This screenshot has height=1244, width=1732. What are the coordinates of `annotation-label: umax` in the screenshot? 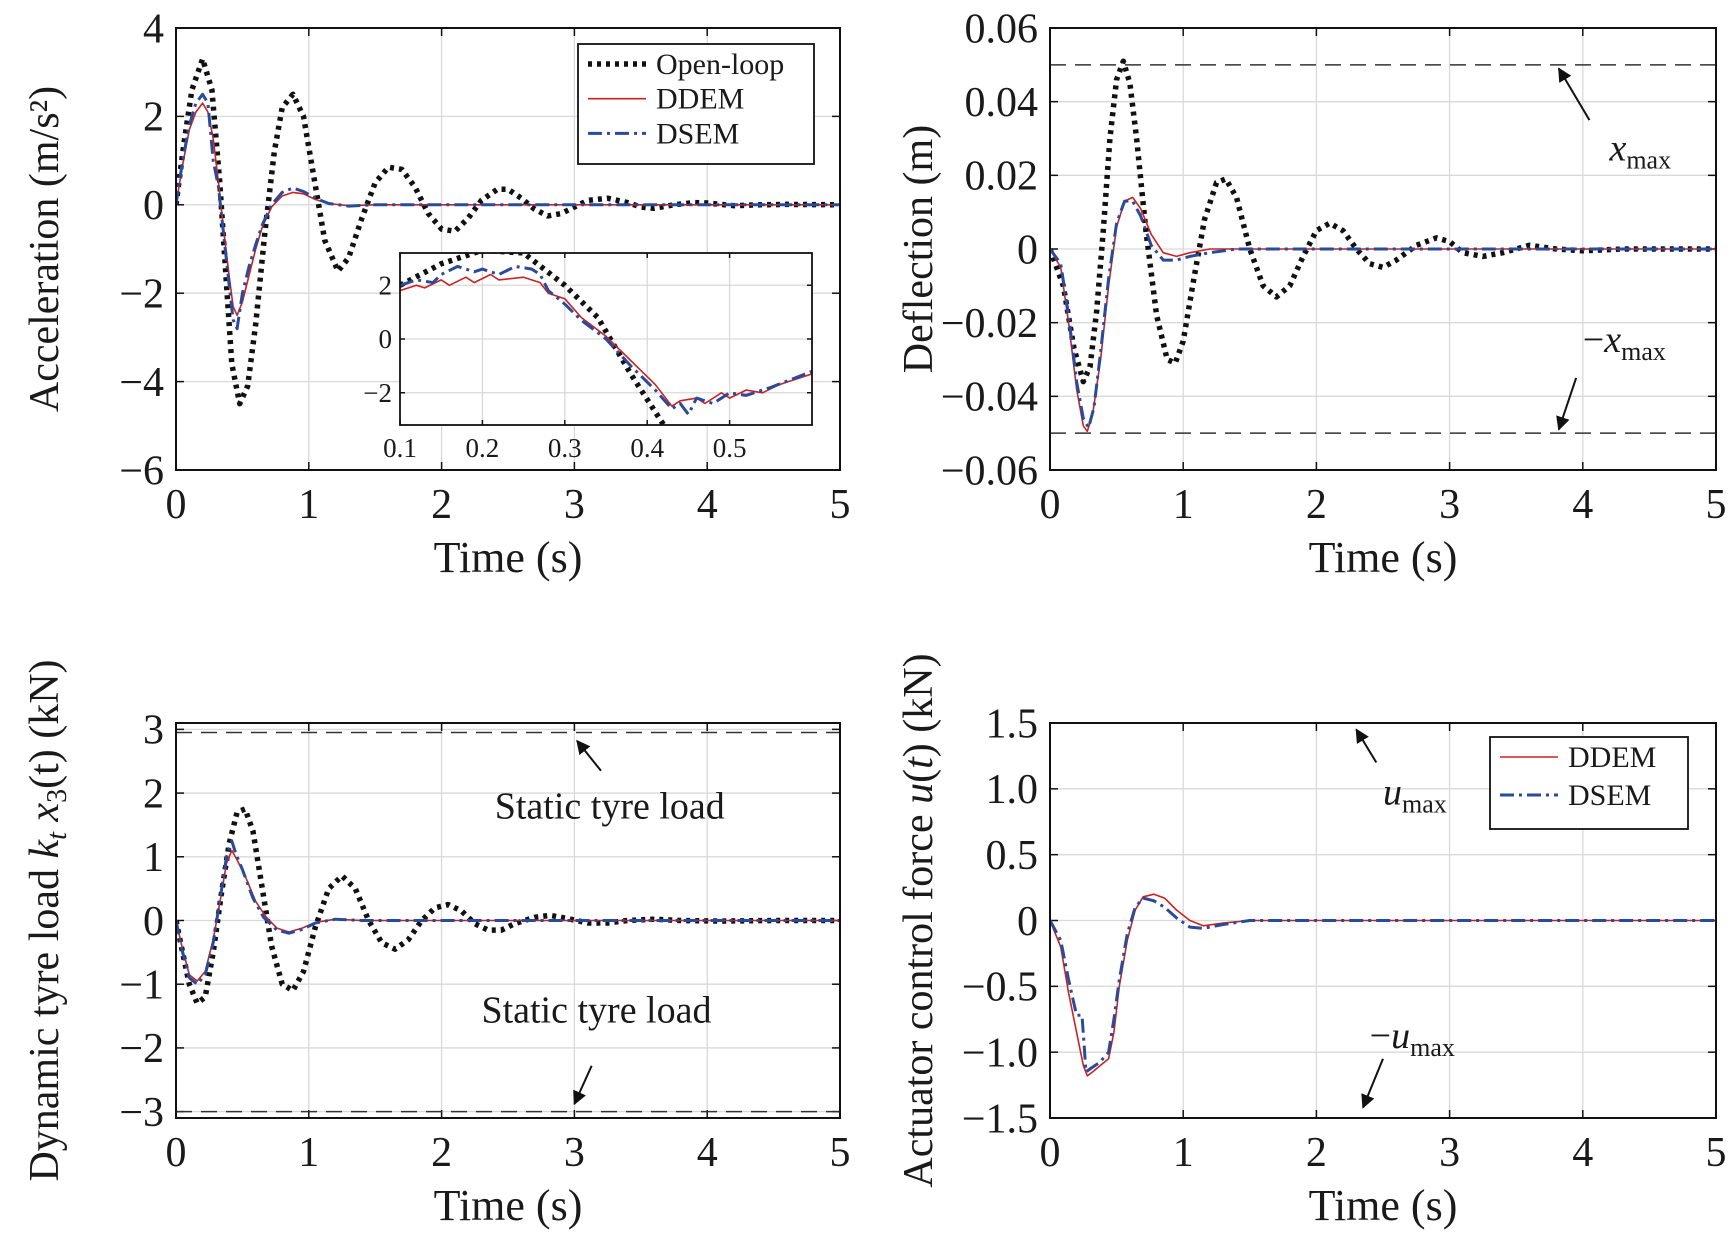 It's located at (1415, 795).